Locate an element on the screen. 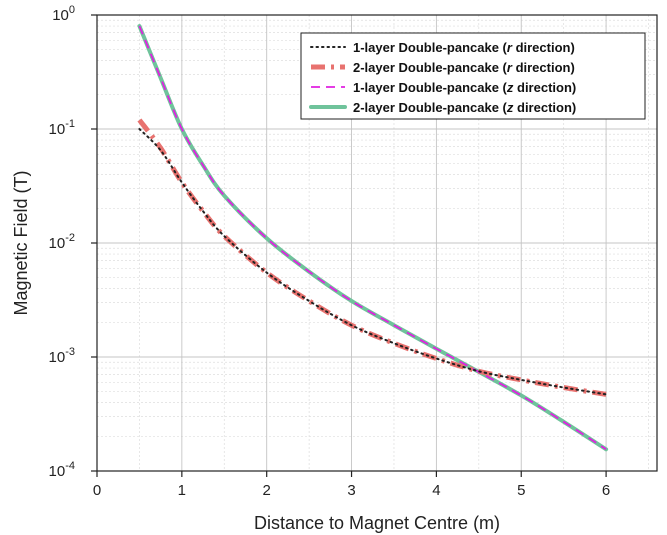 The width and height of the screenshot is (667, 535). y-tick-exponent: -4 is located at coordinates (70, 466).